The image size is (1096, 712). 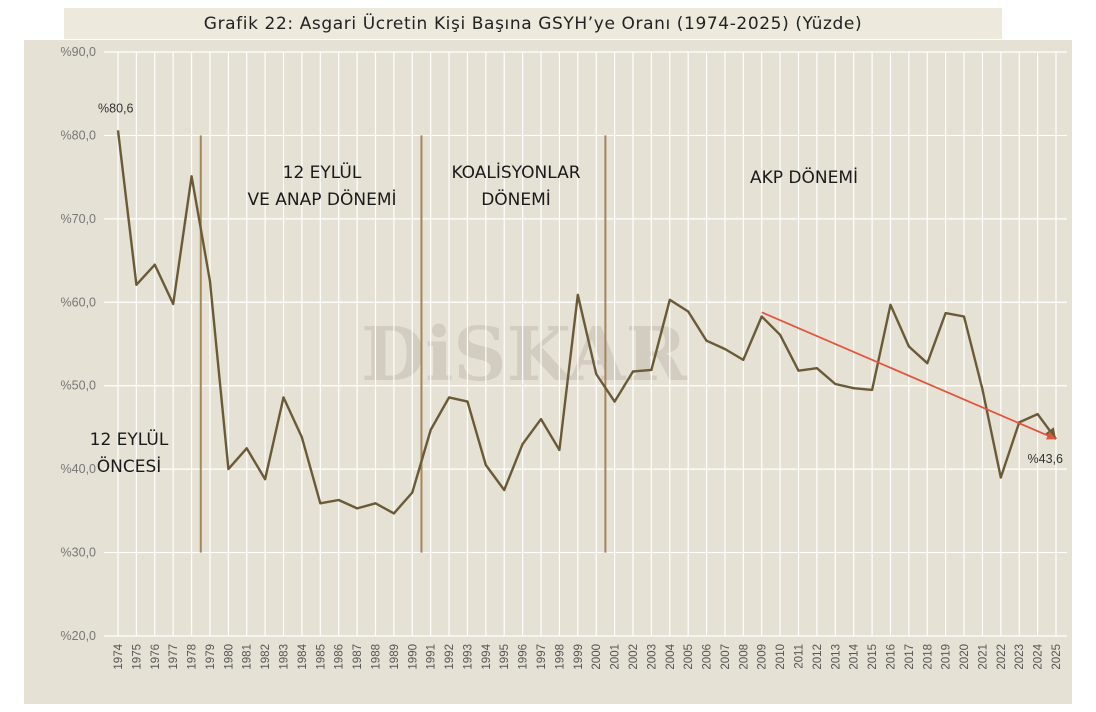 What do you see at coordinates (763, 657) in the screenshot?
I see `x-tick-label: 2009` at bounding box center [763, 657].